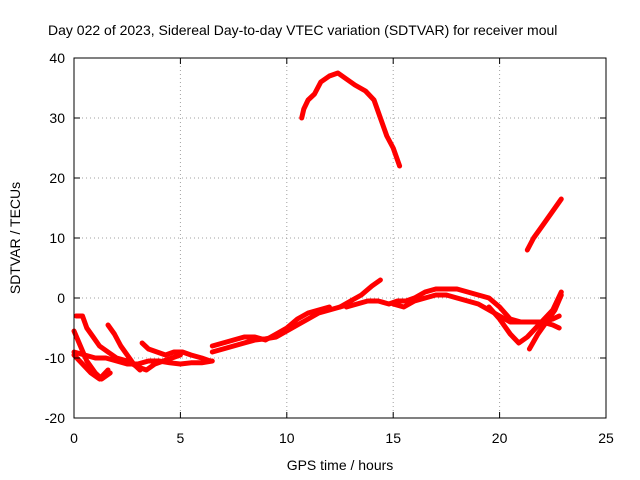 The width and height of the screenshot is (640, 480). What do you see at coordinates (393, 438) in the screenshot?
I see `x-tick-label: 15` at bounding box center [393, 438].